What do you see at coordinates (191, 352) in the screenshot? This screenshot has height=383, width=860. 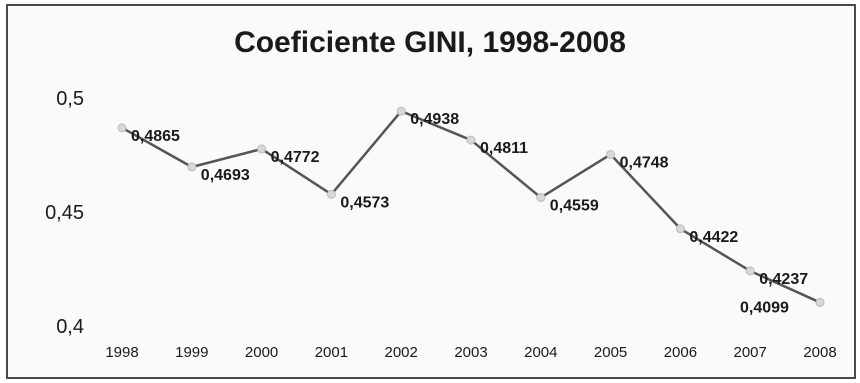 I see `x-tick-label: 1999` at bounding box center [191, 352].